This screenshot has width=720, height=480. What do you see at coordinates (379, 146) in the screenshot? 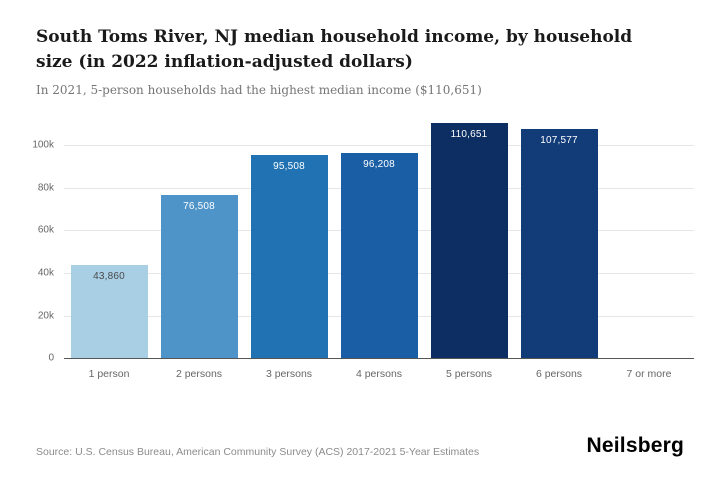
I see `gridline` at bounding box center [379, 146].